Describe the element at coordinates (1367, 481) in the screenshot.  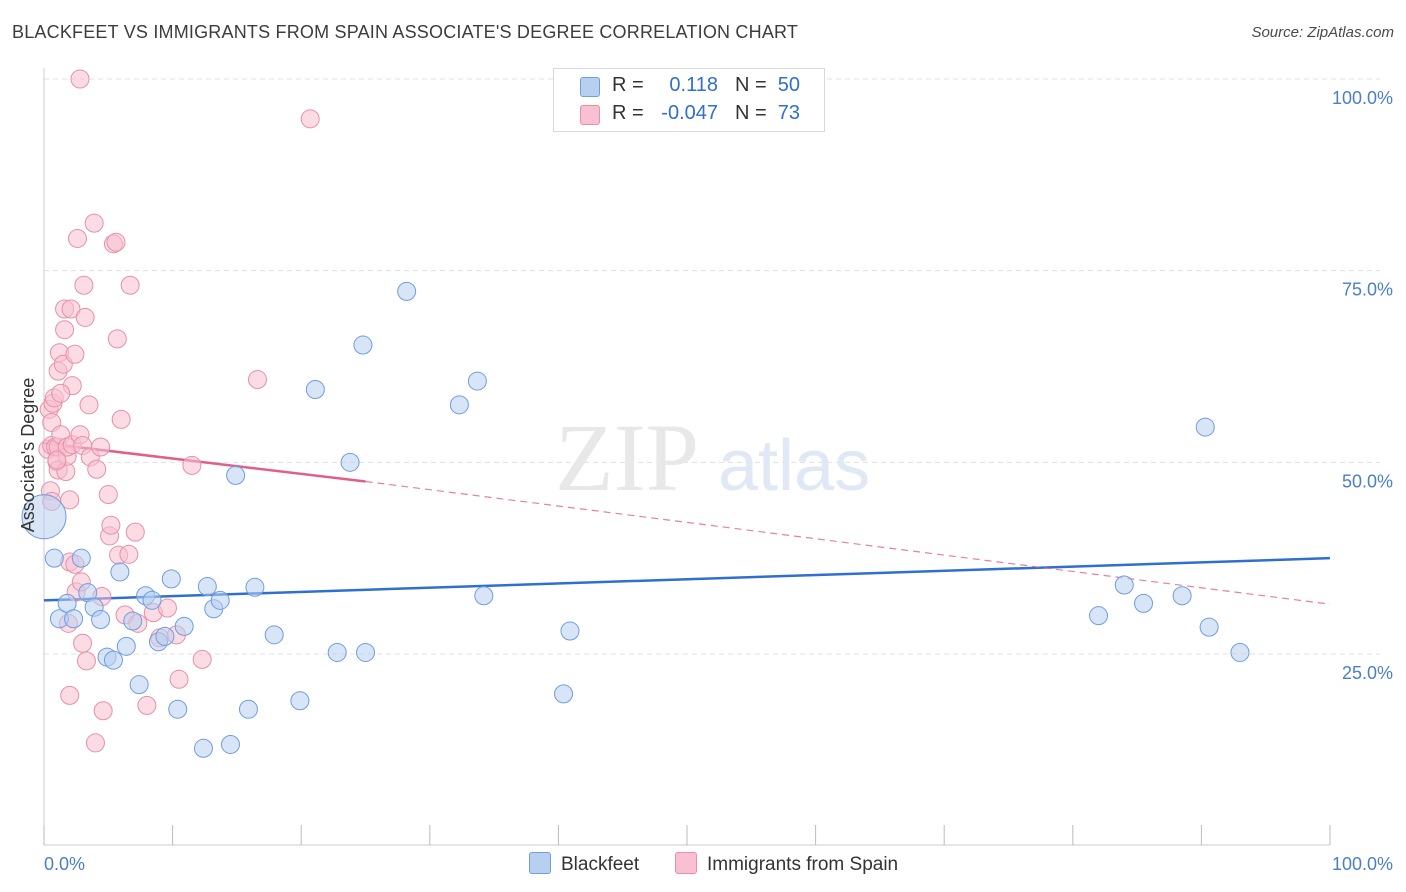
I see `y-tick-label: 50.0%` at that location.